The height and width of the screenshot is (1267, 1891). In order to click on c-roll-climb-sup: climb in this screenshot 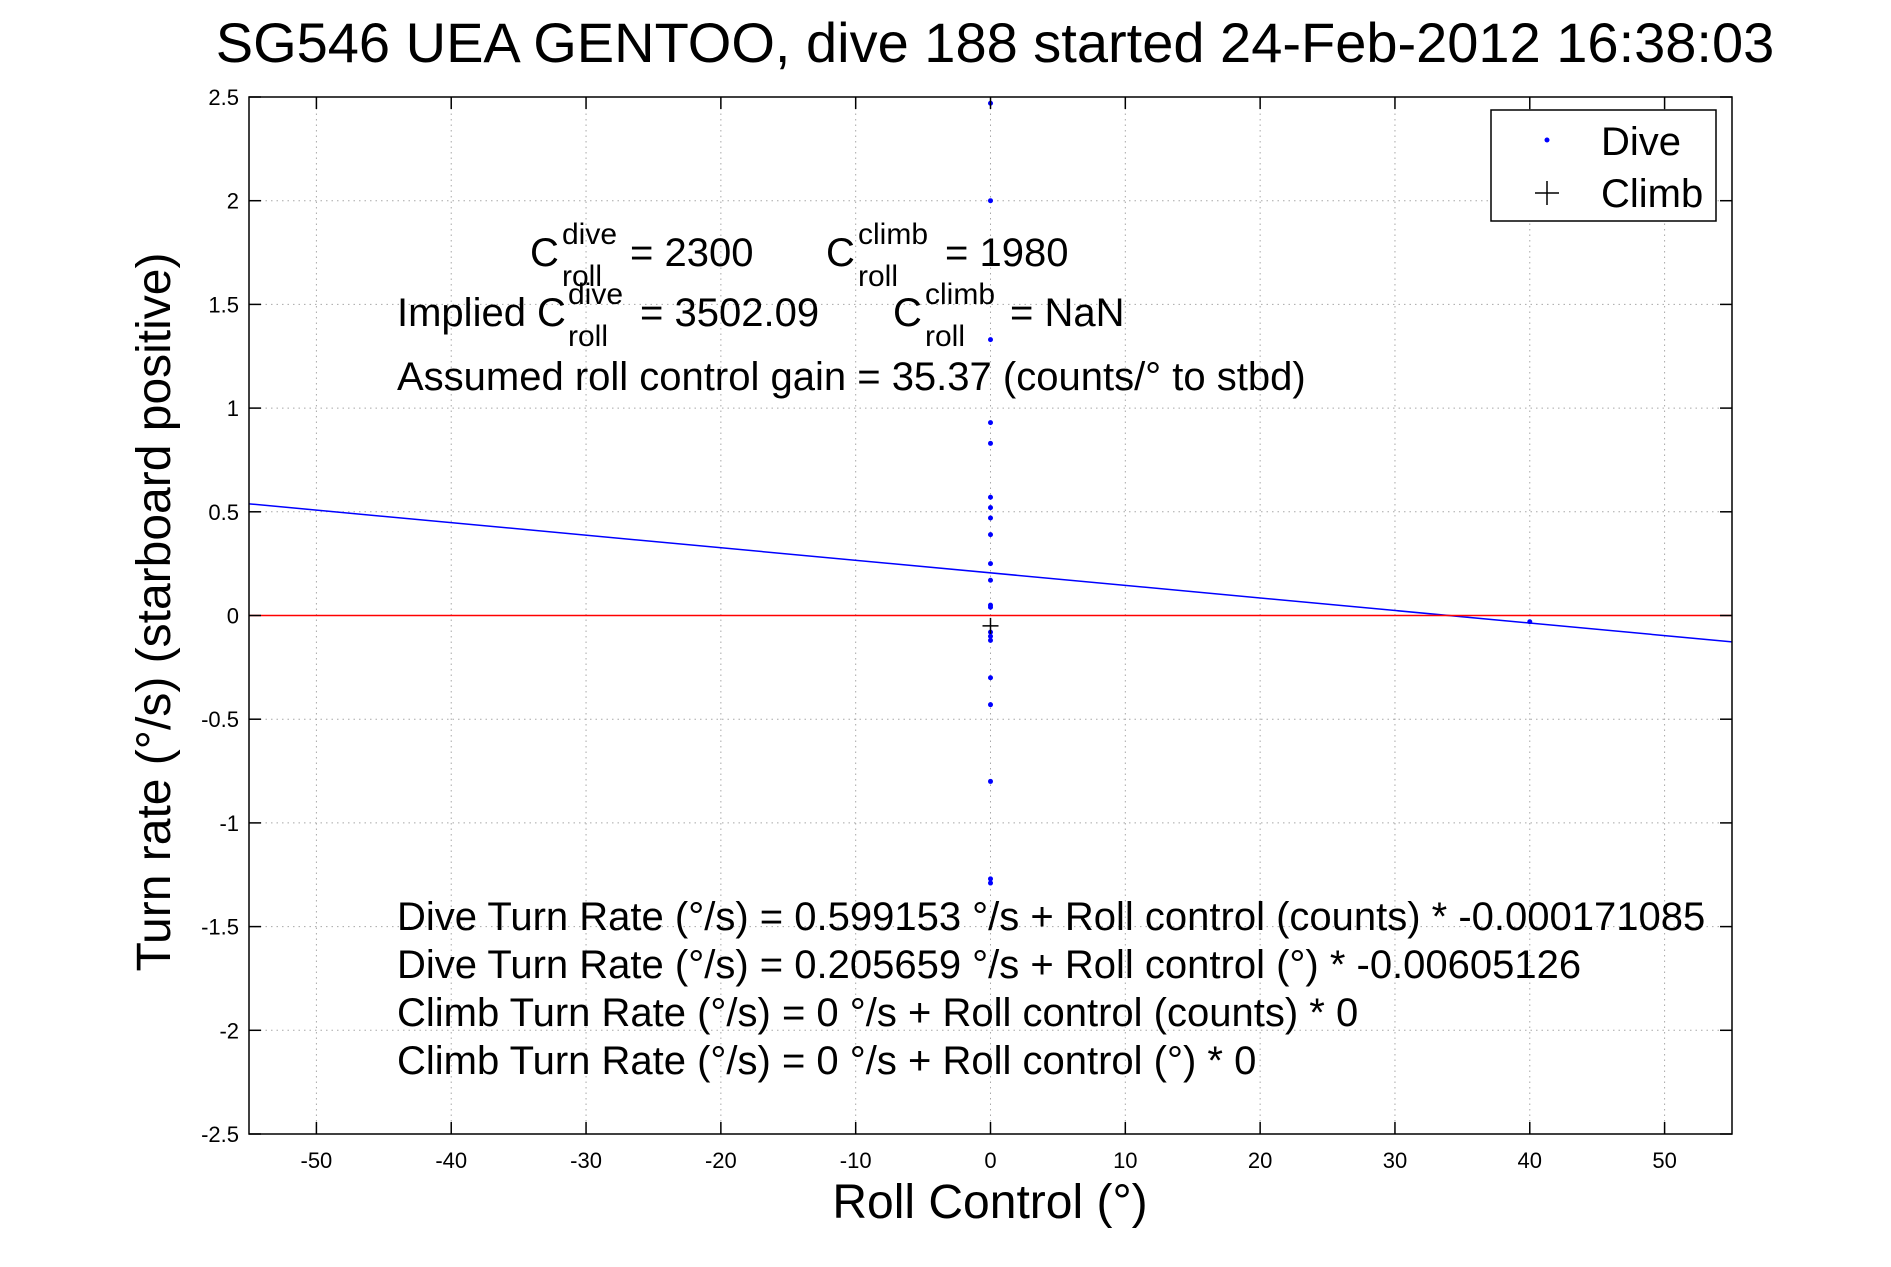, I will do `click(893, 234)`.